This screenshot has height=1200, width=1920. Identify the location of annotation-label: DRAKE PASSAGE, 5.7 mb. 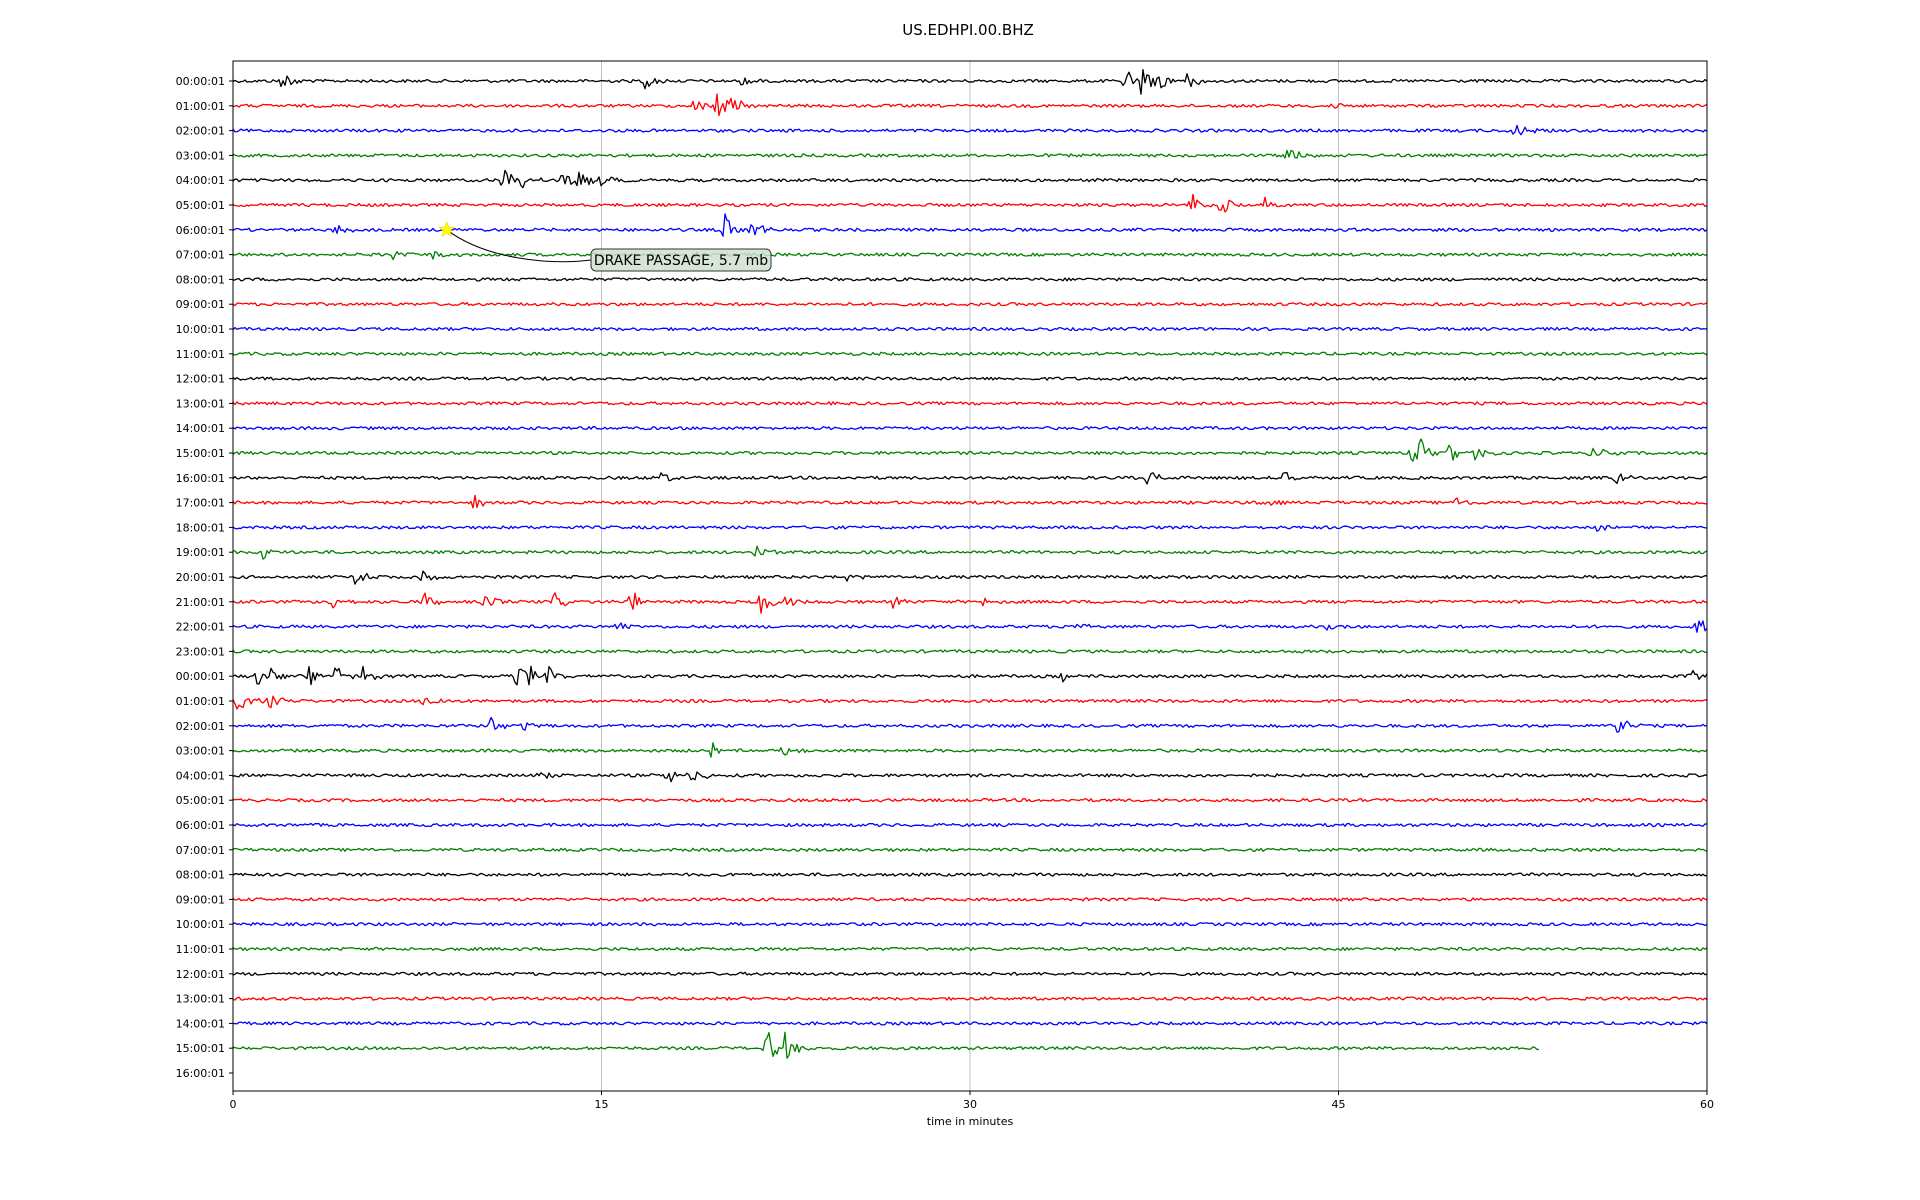
(681, 261).